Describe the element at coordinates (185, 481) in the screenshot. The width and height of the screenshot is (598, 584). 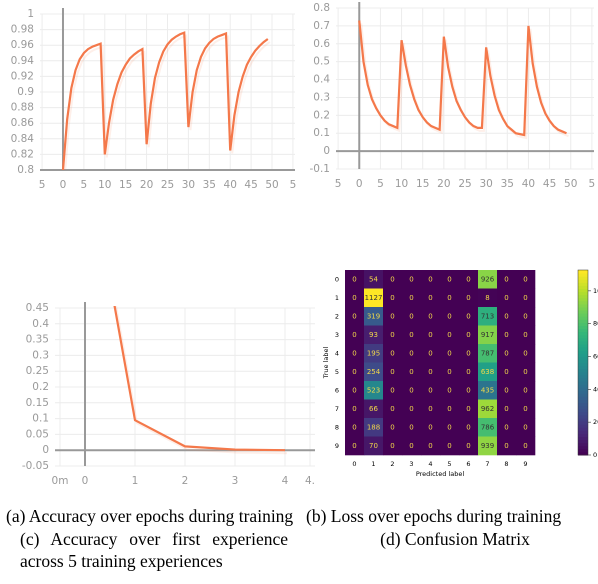
I see `x-tick-label: 2` at that location.